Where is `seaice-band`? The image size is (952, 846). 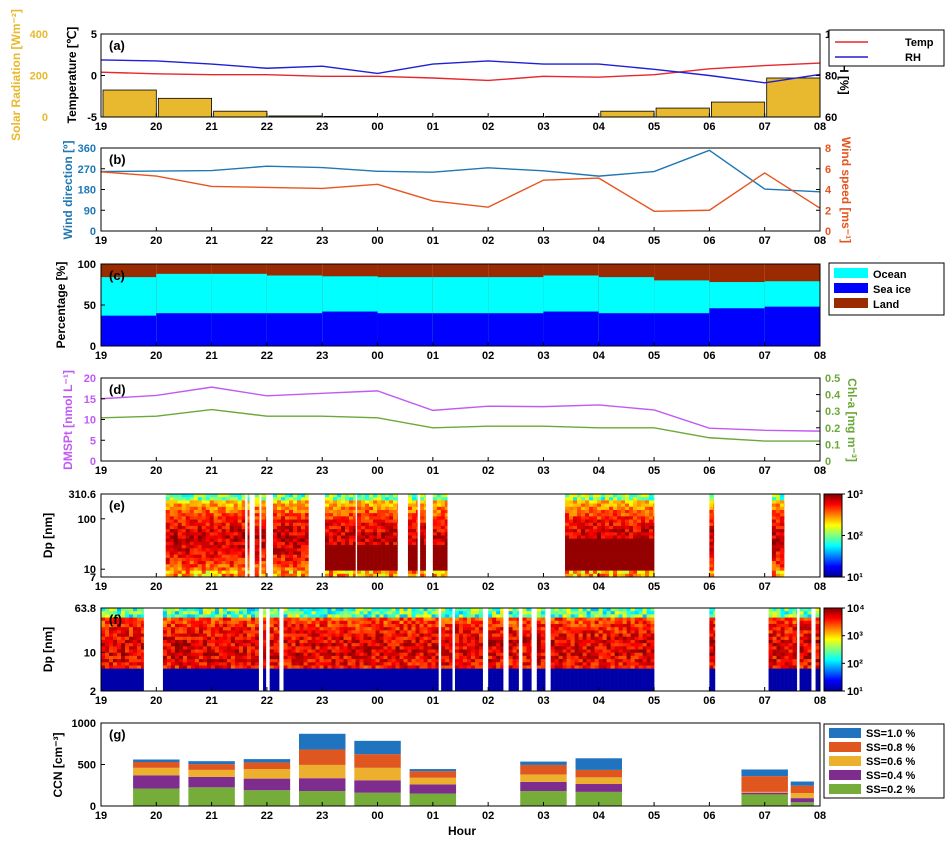
seaice-band is located at coordinates (294, 329).